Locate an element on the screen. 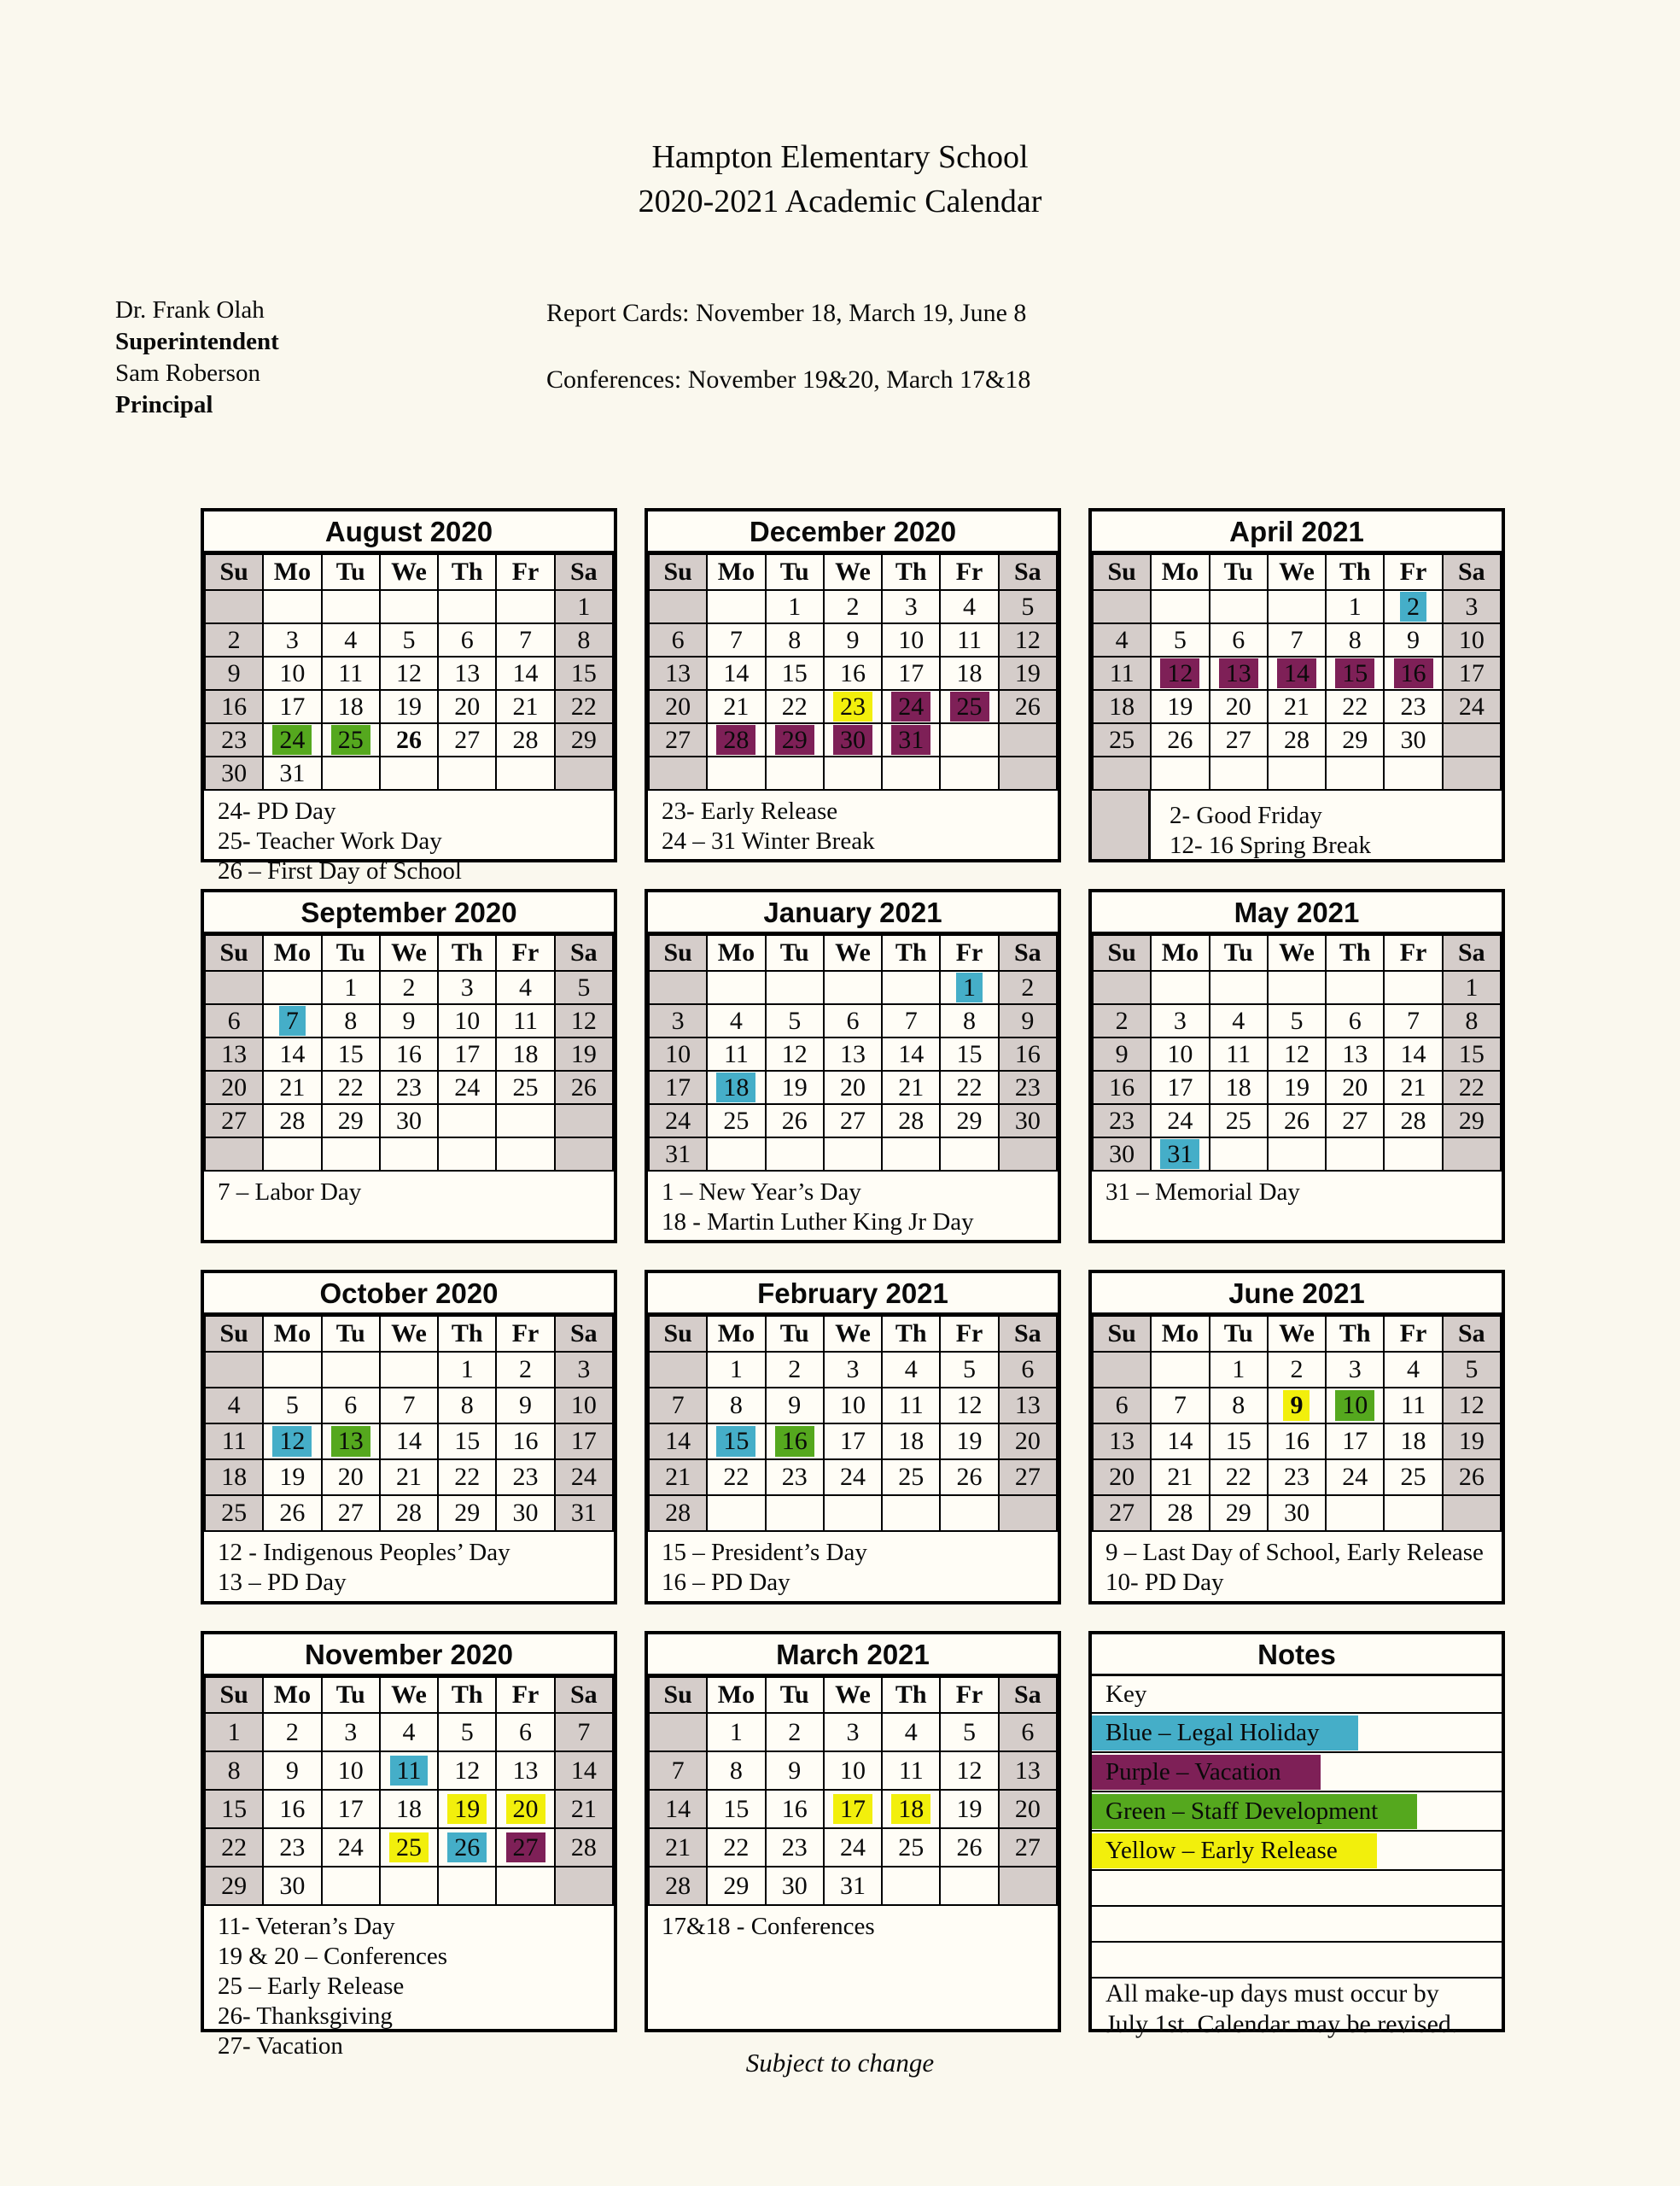  highlight-blue: 2 is located at coordinates (1413, 607).